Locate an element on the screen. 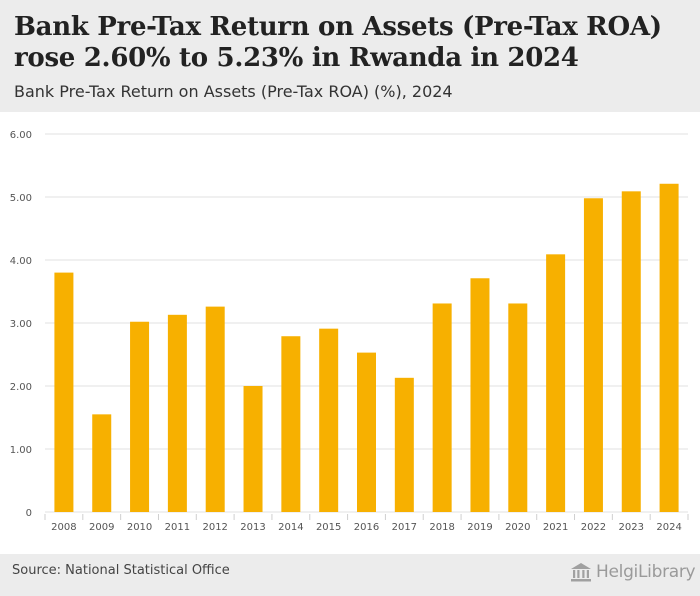  y-tick-label: 1.00 is located at coordinates (21, 450).